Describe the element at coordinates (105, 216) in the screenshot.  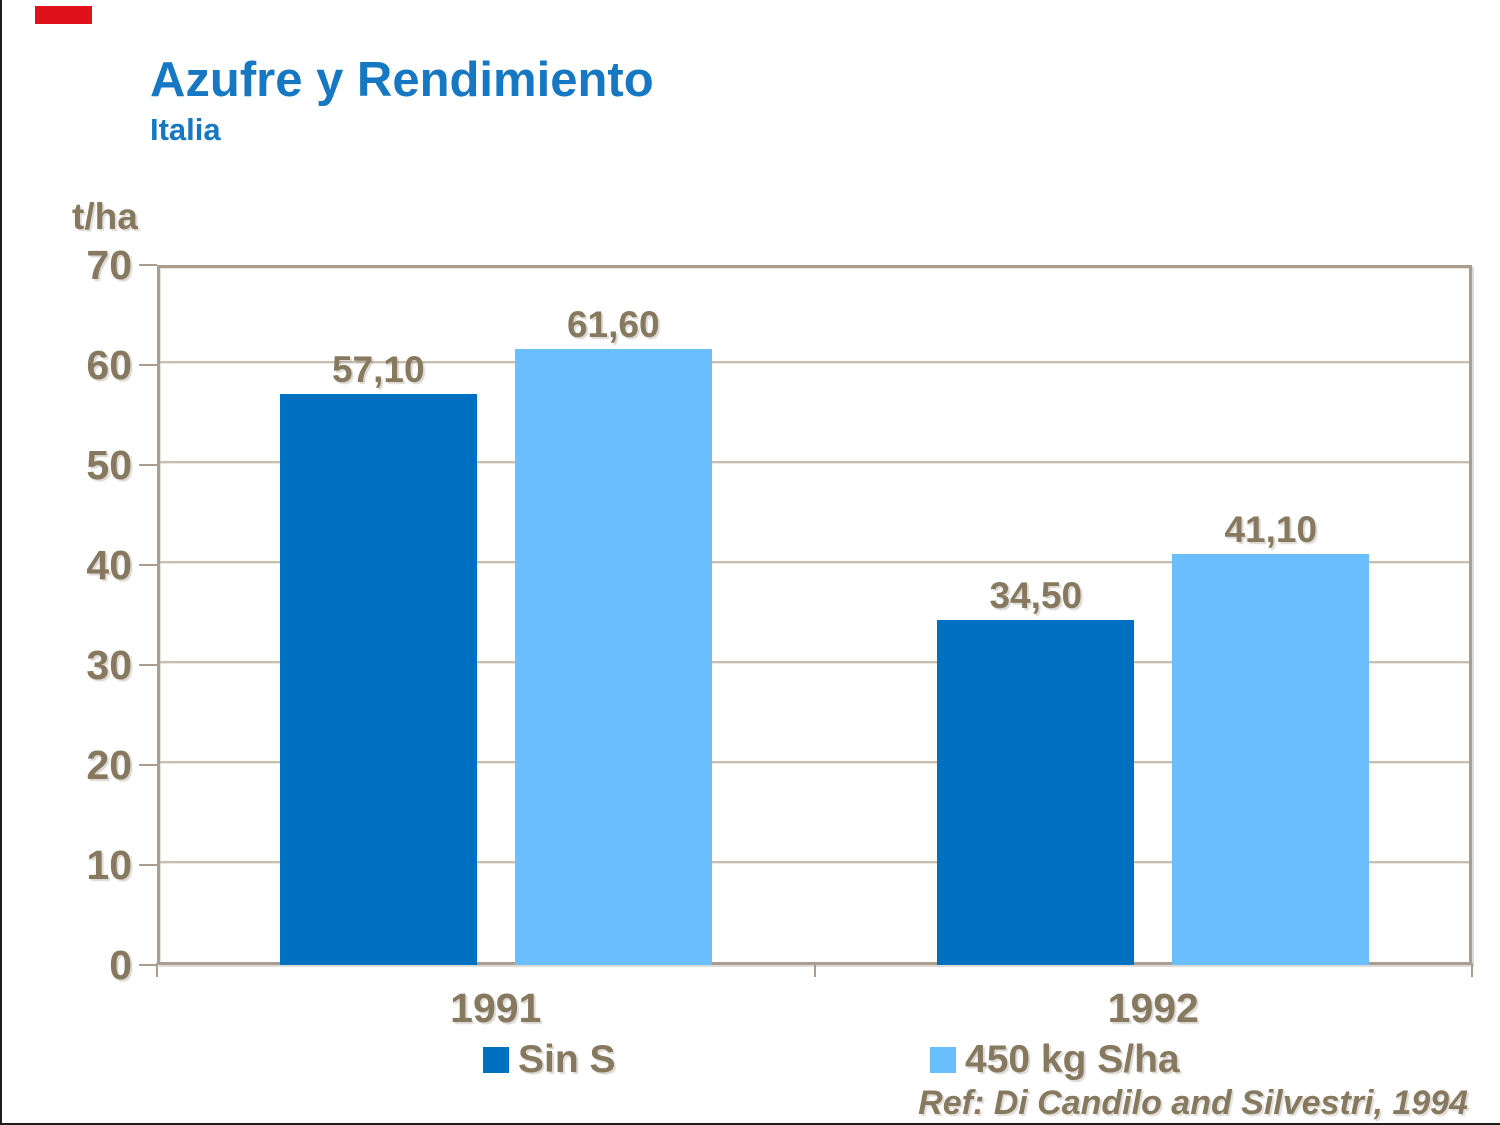
I see `y-axis-unit-label: t/ha` at that location.